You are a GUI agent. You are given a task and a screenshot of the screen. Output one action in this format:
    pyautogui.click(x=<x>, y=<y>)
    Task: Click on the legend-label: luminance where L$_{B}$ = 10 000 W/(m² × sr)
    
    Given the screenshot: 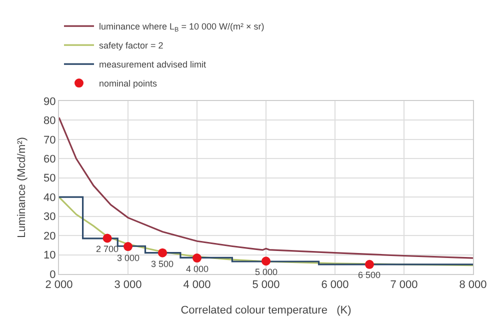 What is the action you would take?
    pyautogui.click(x=181, y=28)
    